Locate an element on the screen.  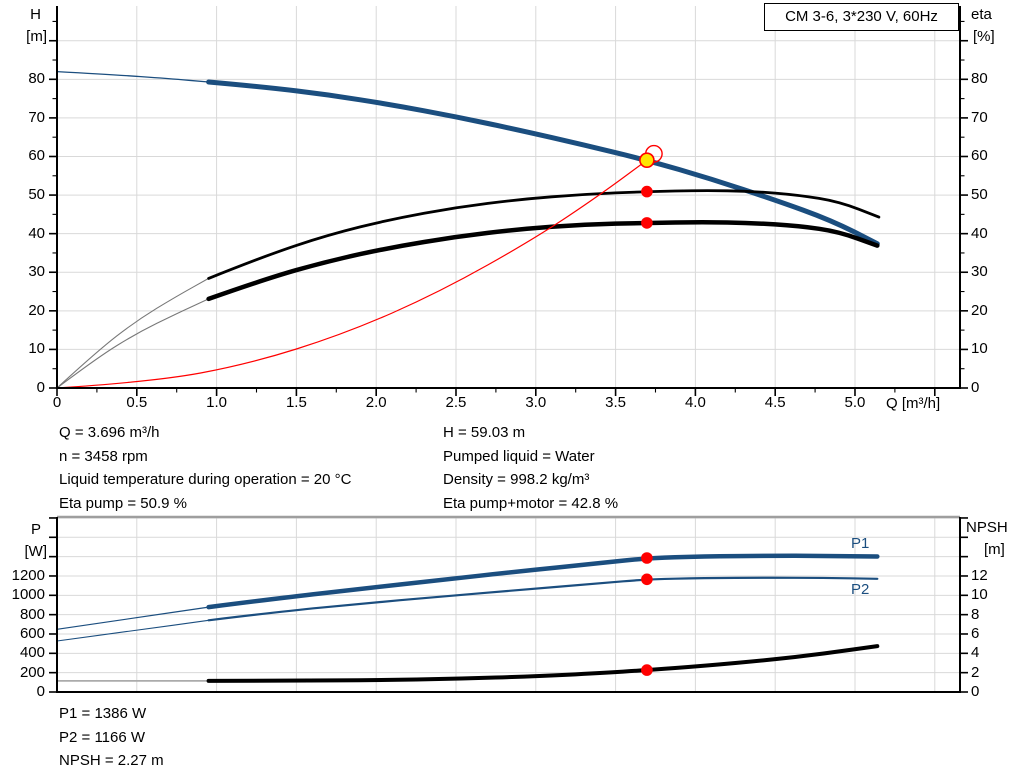
npsh-axis-title-unit: [m] is located at coordinates (994, 549).